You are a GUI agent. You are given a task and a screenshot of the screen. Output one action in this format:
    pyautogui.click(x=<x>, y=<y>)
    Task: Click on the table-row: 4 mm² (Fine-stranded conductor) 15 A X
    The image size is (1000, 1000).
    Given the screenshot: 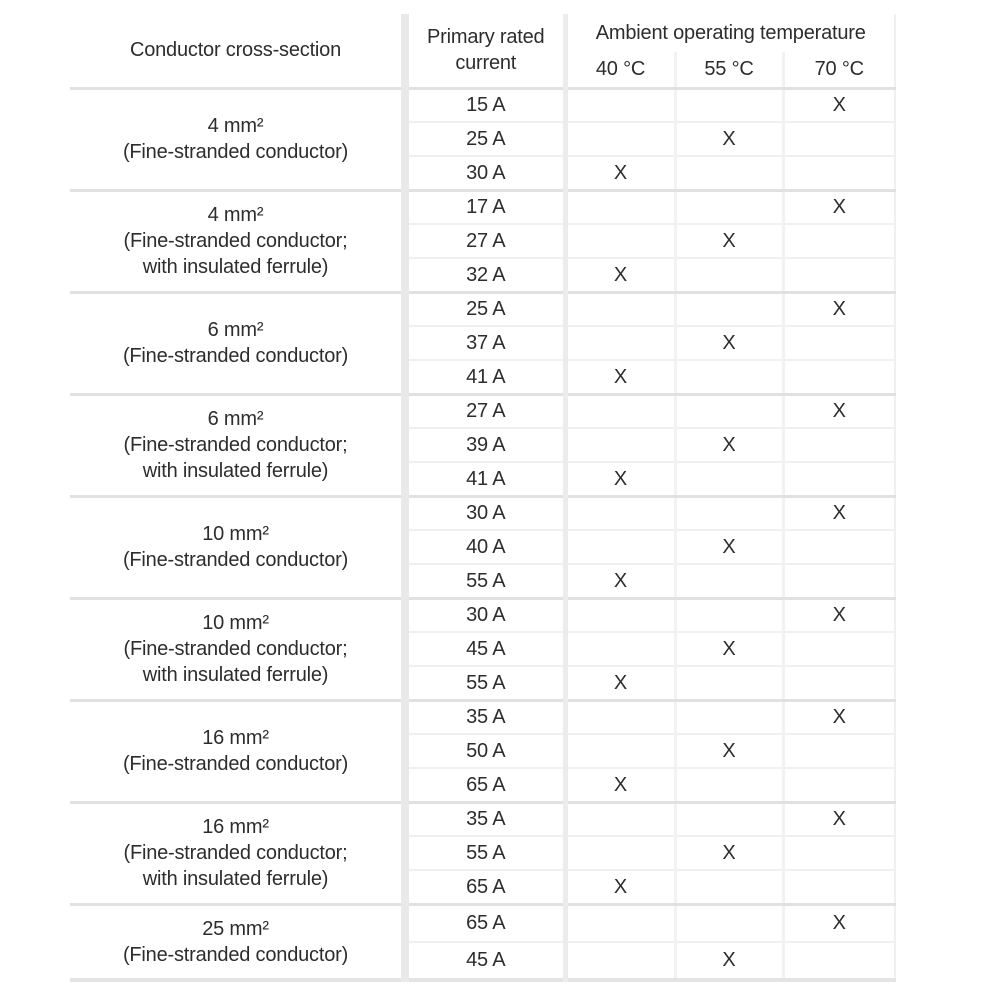 What is the action you would take?
    pyautogui.click(x=483, y=140)
    